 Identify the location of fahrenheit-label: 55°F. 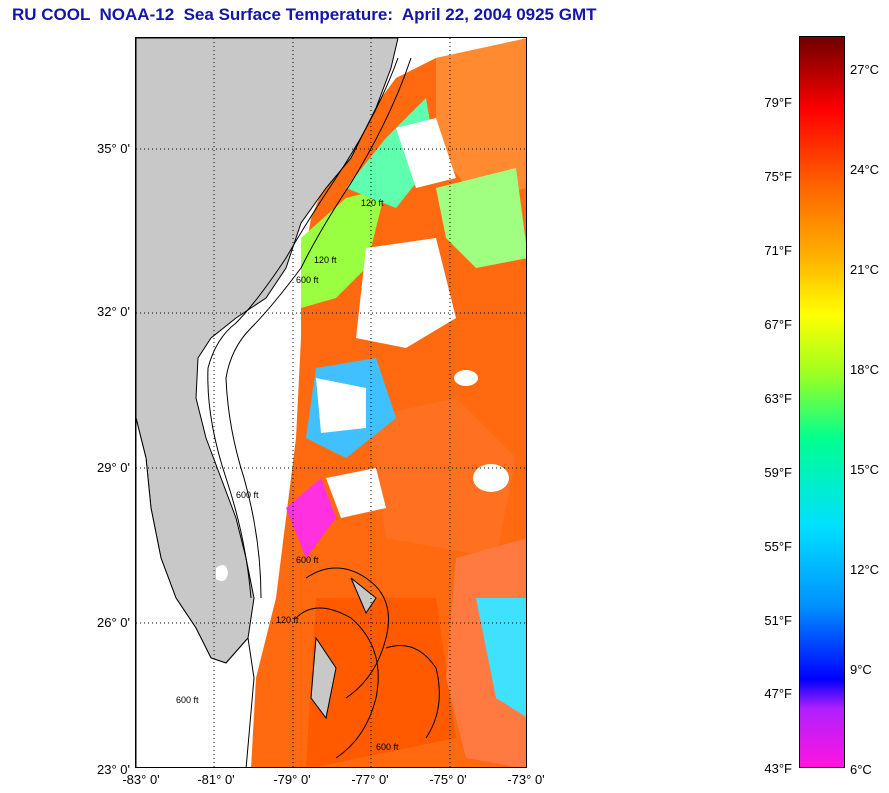
(778, 546).